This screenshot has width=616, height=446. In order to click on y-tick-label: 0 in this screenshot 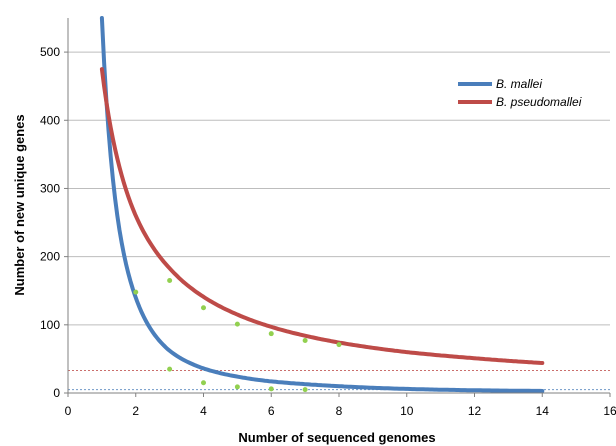, I will do `click(56, 393)`.